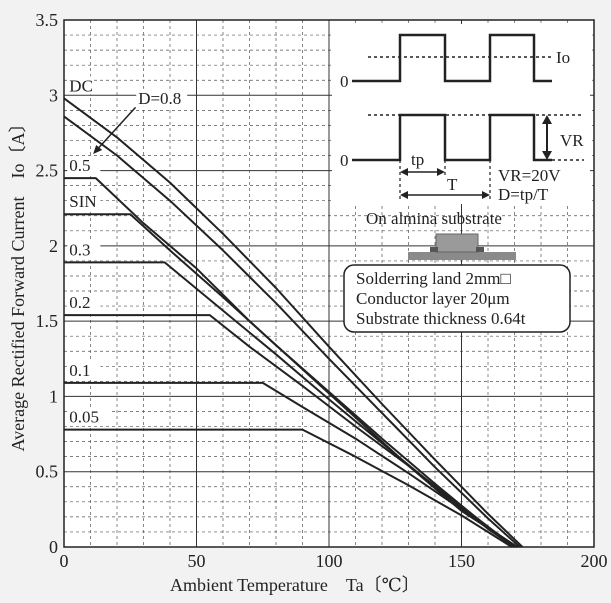 Image resolution: width=611 pixels, height=603 pixels. I want to click on y-tick-label: 3.5, so click(47, 20).